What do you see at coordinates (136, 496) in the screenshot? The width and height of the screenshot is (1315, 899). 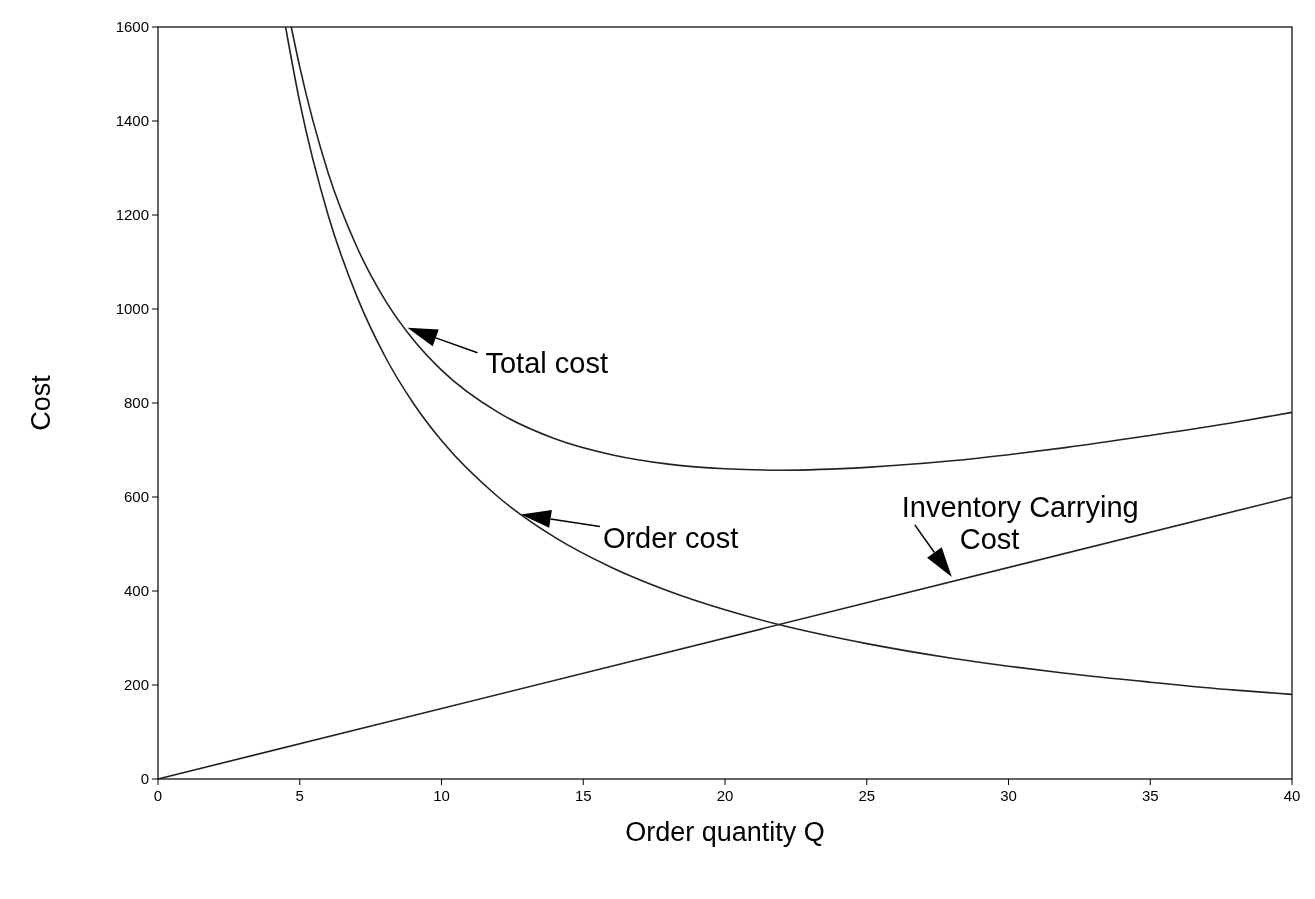 I see `y-tick-label: 600` at bounding box center [136, 496].